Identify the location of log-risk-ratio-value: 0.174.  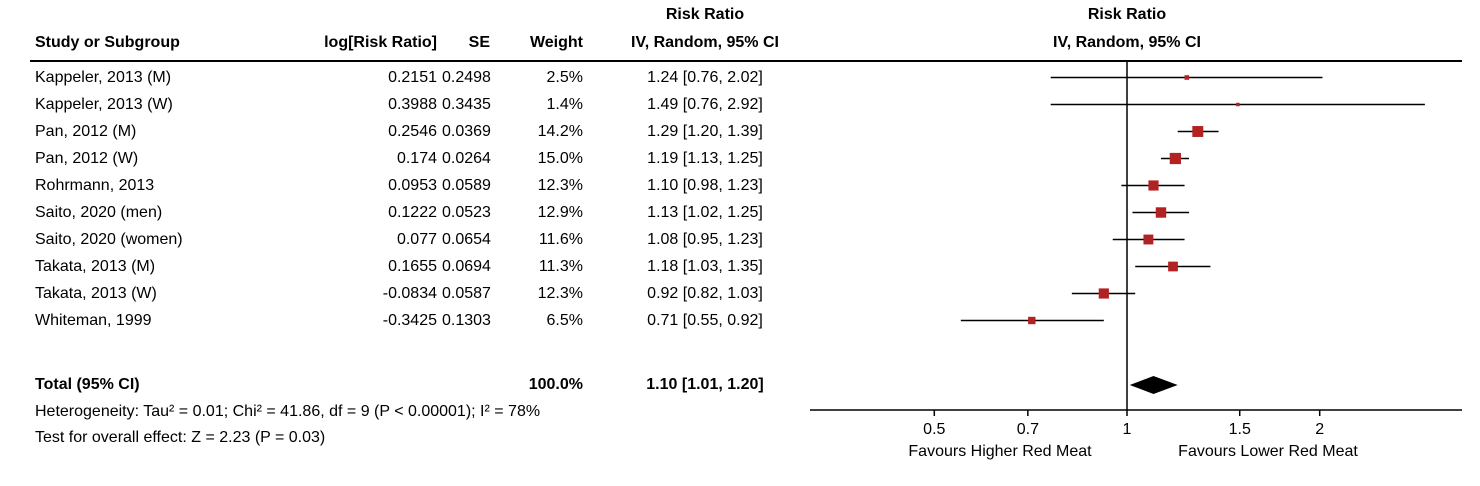
(416, 158).